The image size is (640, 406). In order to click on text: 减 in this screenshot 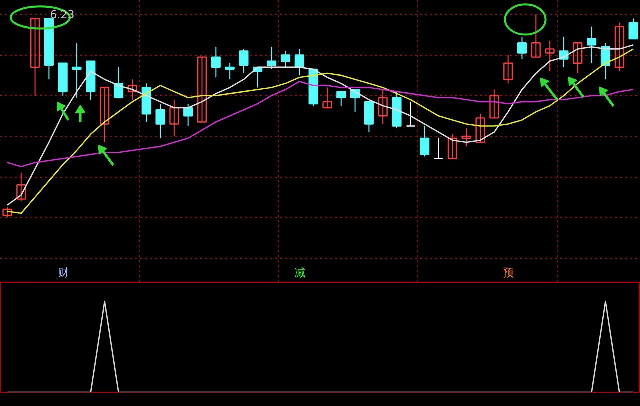, I will do `click(300, 273)`.